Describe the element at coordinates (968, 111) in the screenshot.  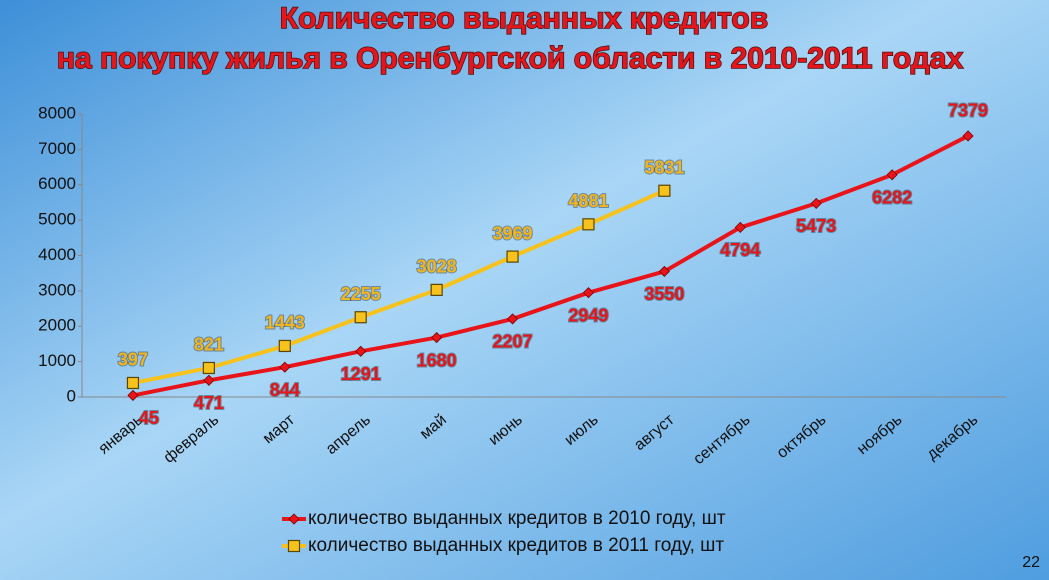
I see `data-label: 7379` at that location.